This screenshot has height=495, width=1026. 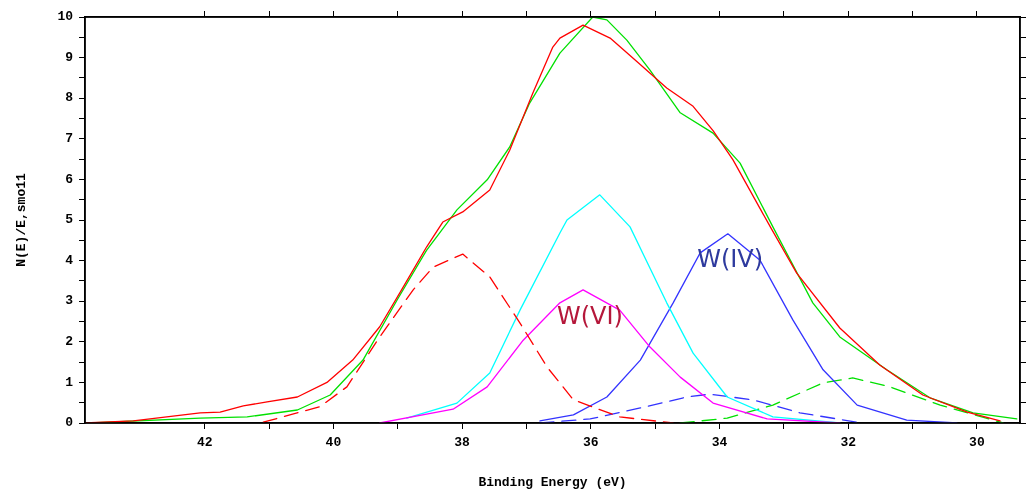 What do you see at coordinates (69, 301) in the screenshot?
I see `y-tick-label: 3` at bounding box center [69, 301].